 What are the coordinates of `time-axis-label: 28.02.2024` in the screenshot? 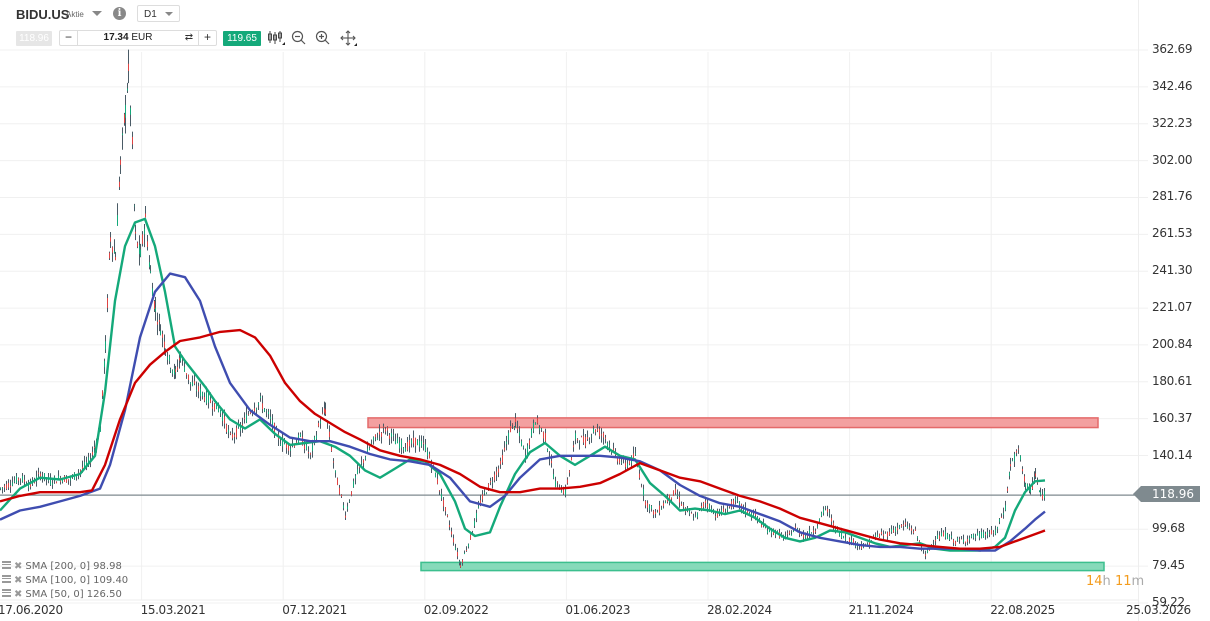 It's located at (739, 610).